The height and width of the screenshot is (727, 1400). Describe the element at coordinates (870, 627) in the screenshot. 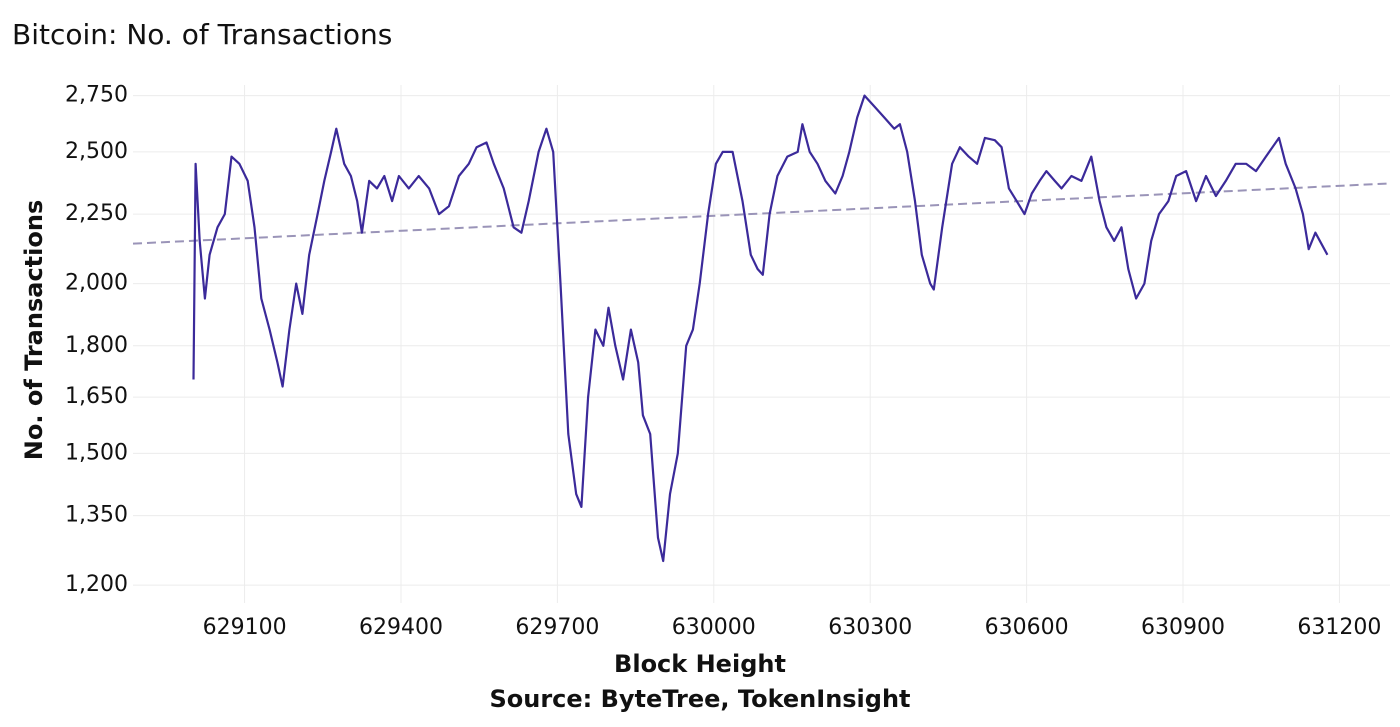

I see `x-tick-label: 630300` at that location.